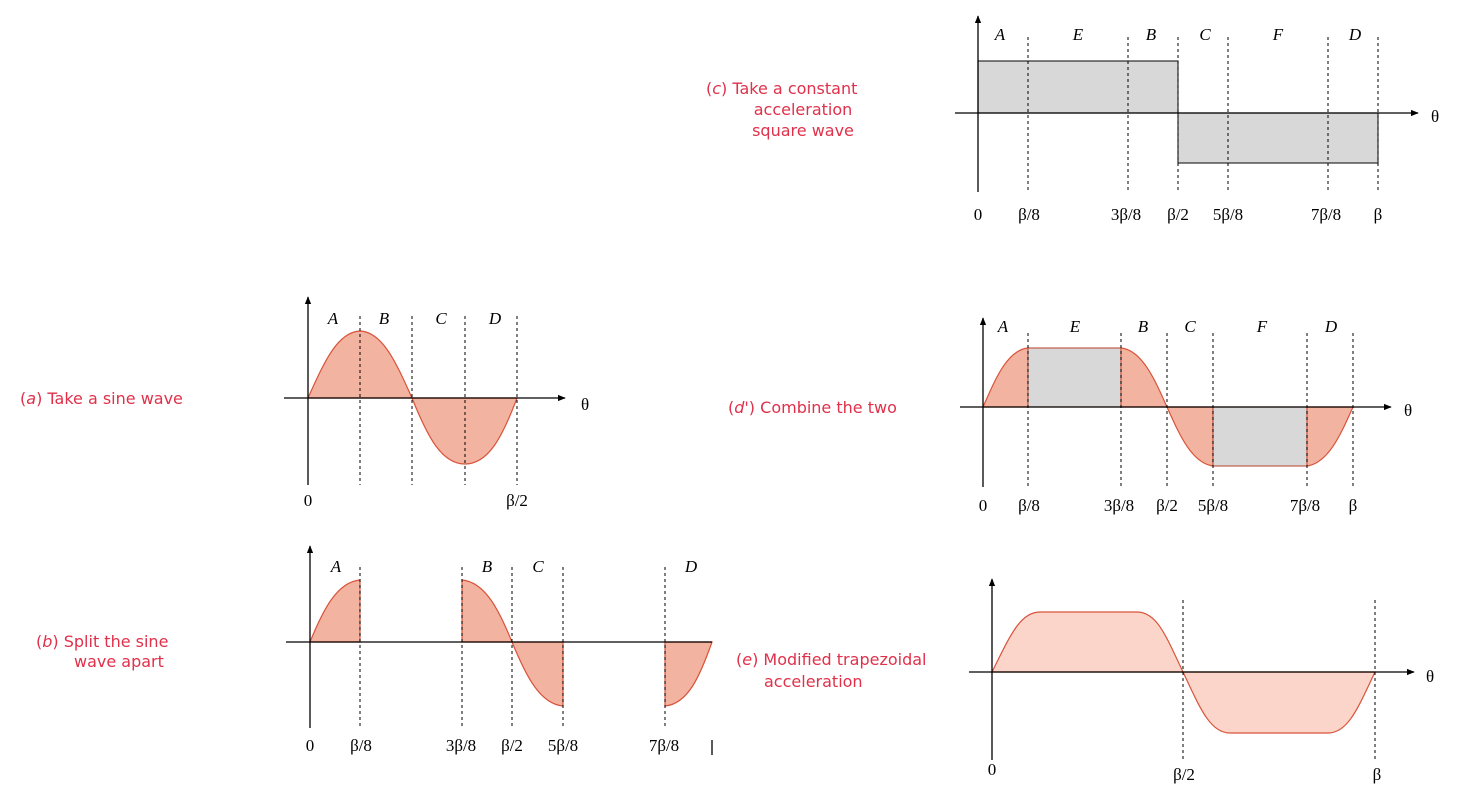 This screenshot has height=803, width=1481. Describe the element at coordinates (585, 404) in the screenshot. I see `theta-label-a: θ` at that location.